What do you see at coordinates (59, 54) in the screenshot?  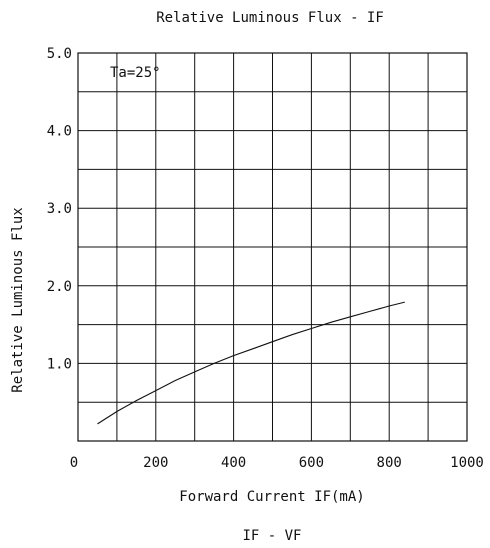 I see `y-tick-label: 5.0` at bounding box center [59, 54].